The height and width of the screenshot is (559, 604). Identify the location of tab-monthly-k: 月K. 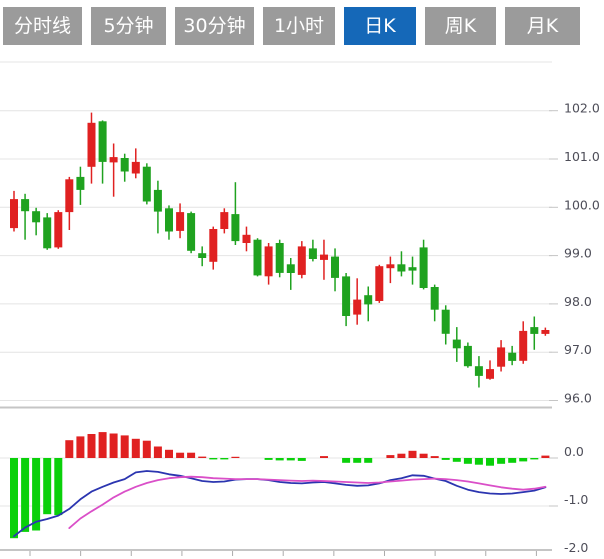
(542, 26).